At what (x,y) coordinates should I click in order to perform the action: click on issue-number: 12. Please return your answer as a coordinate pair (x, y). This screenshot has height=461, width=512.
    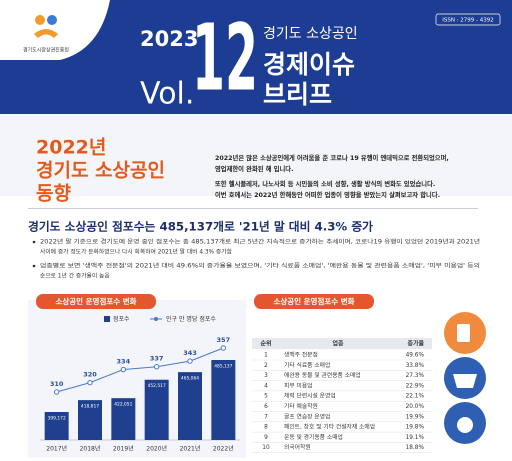
    Looking at the image, I should click on (225, 57).